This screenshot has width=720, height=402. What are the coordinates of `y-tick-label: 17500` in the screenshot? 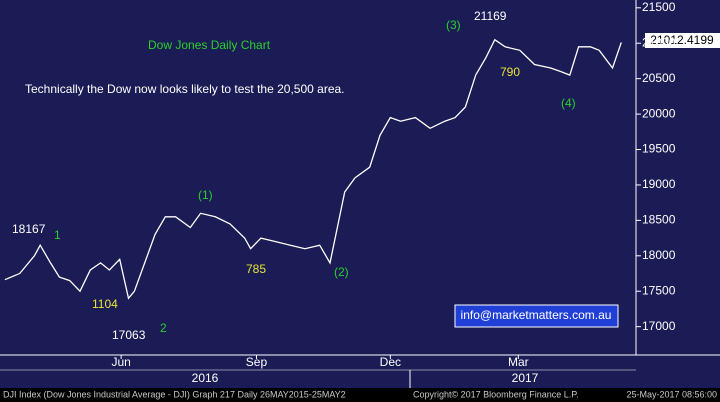 It's located at (659, 290).